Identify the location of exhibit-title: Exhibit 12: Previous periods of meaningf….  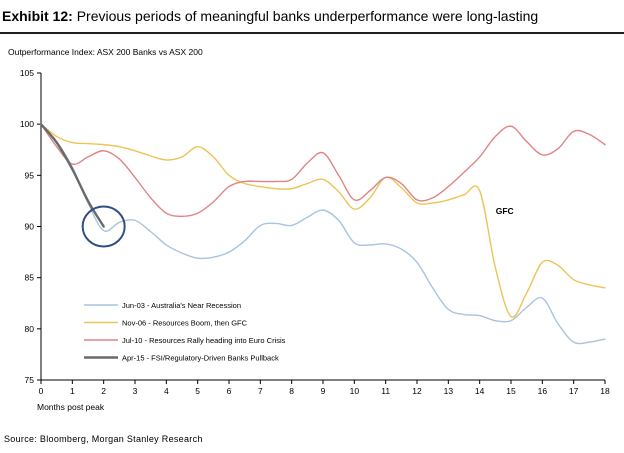
(270, 16).